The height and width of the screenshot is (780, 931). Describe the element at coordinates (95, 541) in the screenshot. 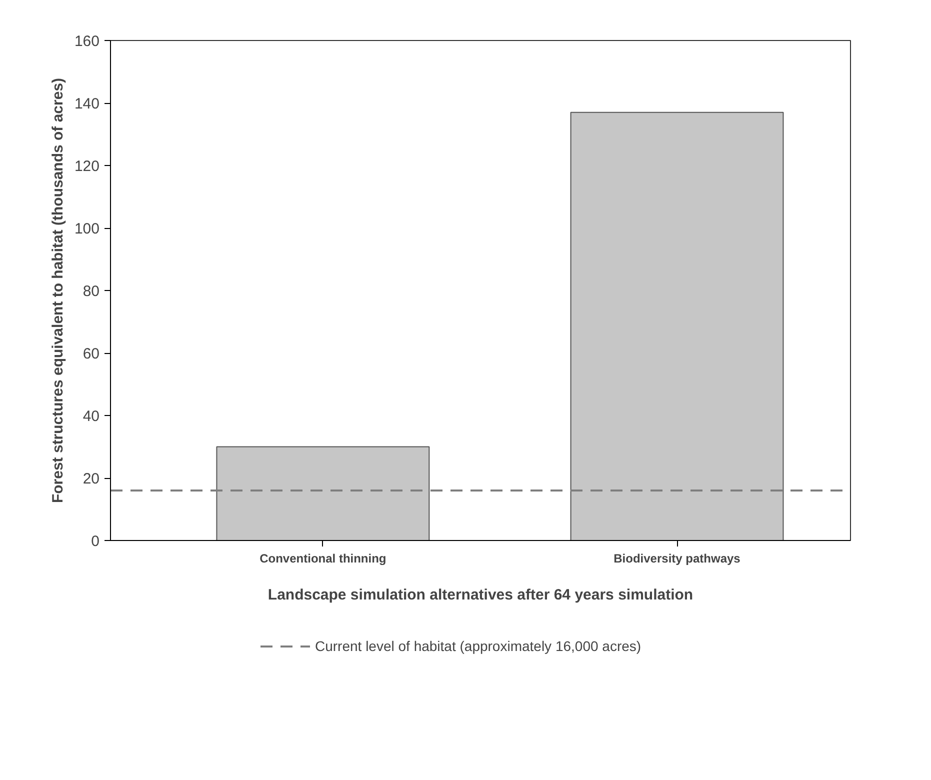

I see `y-tick-label: 0` at that location.